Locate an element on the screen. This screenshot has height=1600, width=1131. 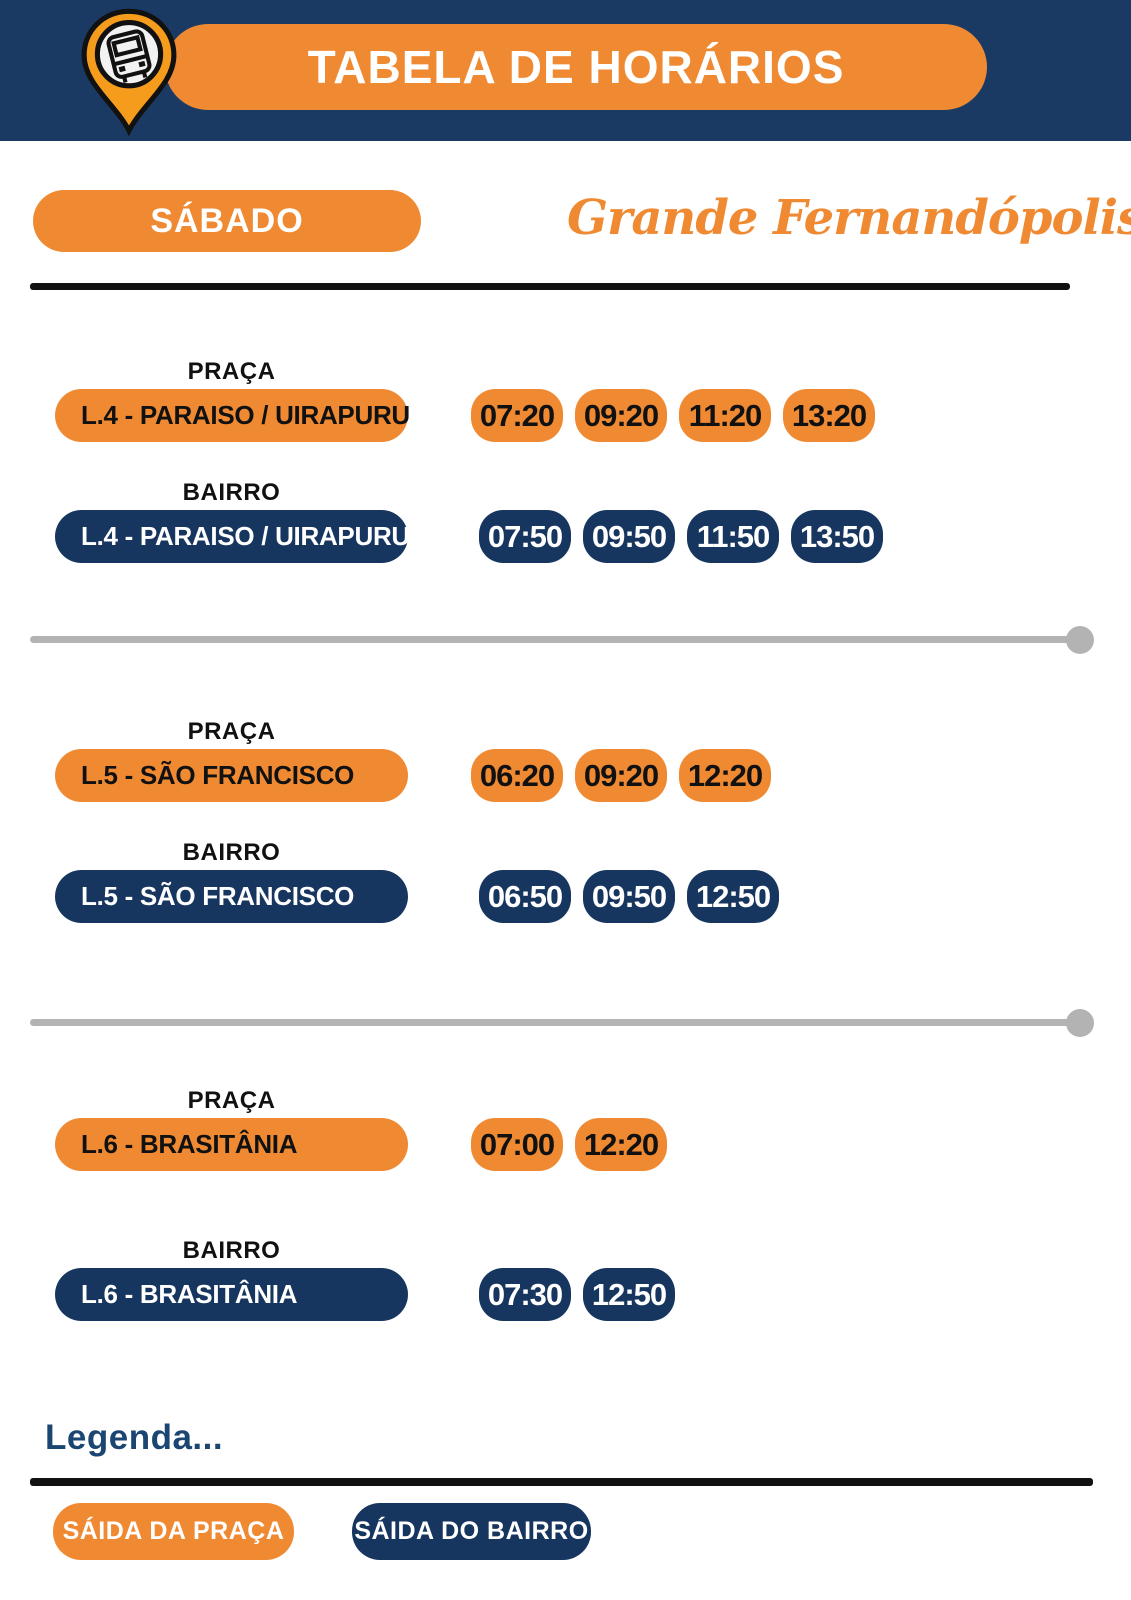
legend-rule is located at coordinates (561, 1482).